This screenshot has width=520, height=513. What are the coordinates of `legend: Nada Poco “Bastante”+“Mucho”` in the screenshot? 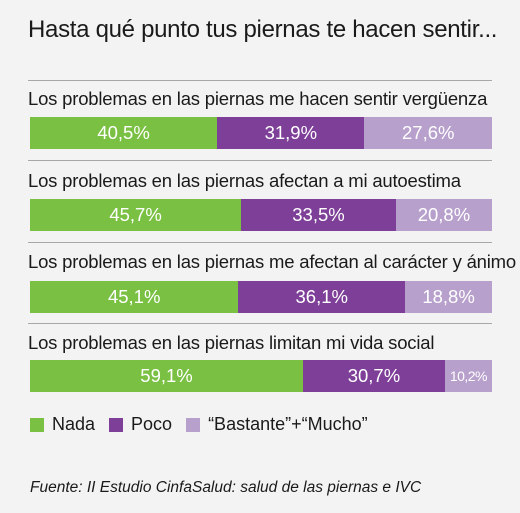 It's located at (206, 424).